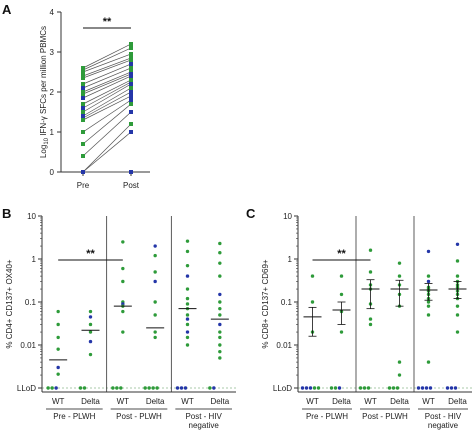 This screenshot has width=474, height=438. I want to click on panel-letter-c: C, so click(251, 213).